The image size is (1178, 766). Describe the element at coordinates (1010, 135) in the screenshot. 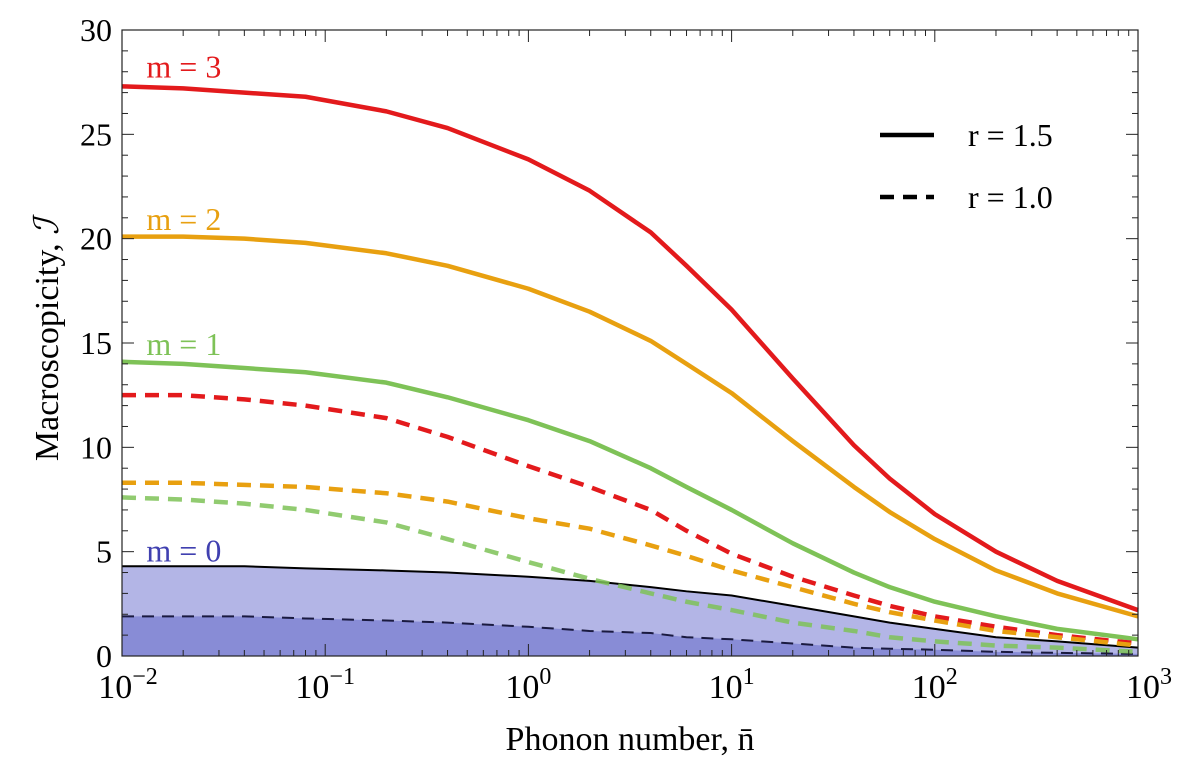

I see `legend-label: r = 1.5` at that location.